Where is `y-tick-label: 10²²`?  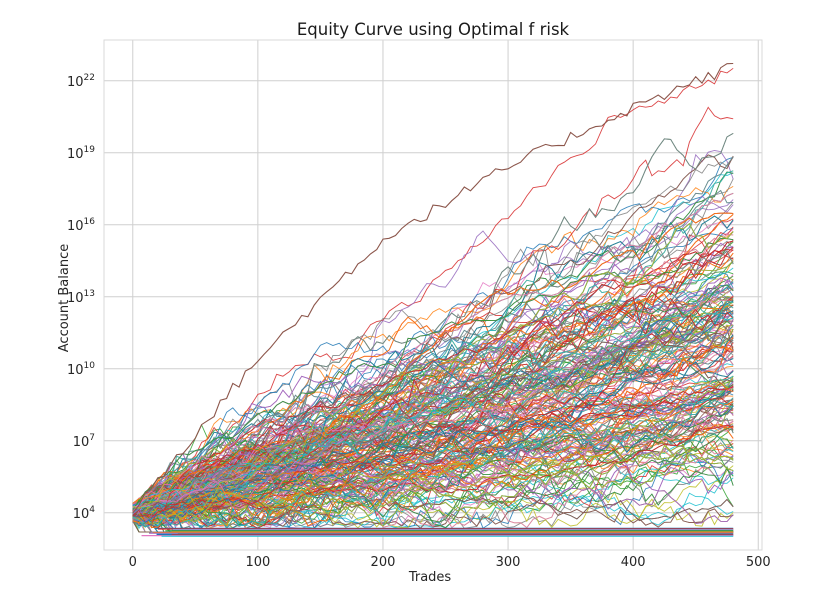 y-tick-label: 10²² is located at coordinates (81, 81).